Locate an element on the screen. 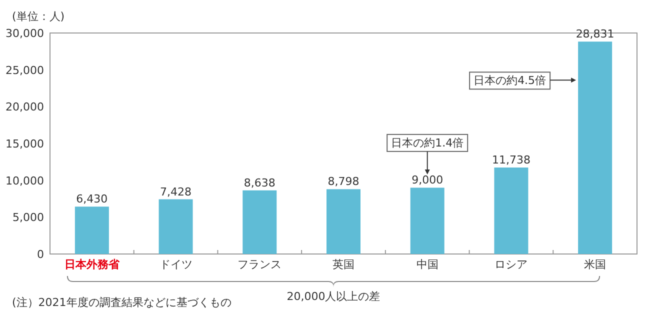  data-label: 11,738 is located at coordinates (511, 160).